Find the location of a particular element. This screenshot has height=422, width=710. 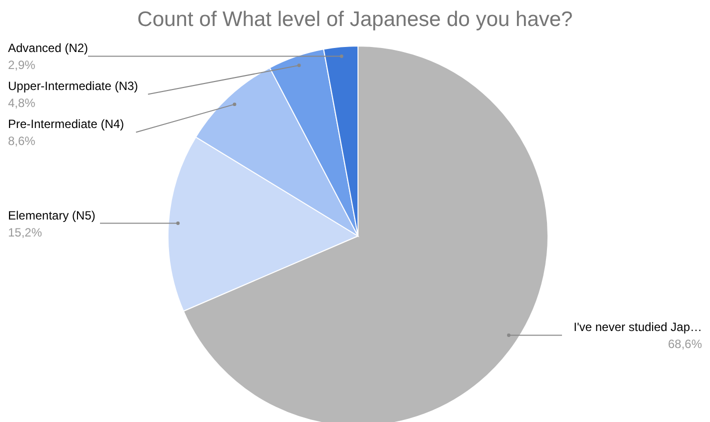

data-label: 68,6% is located at coordinates (685, 344).